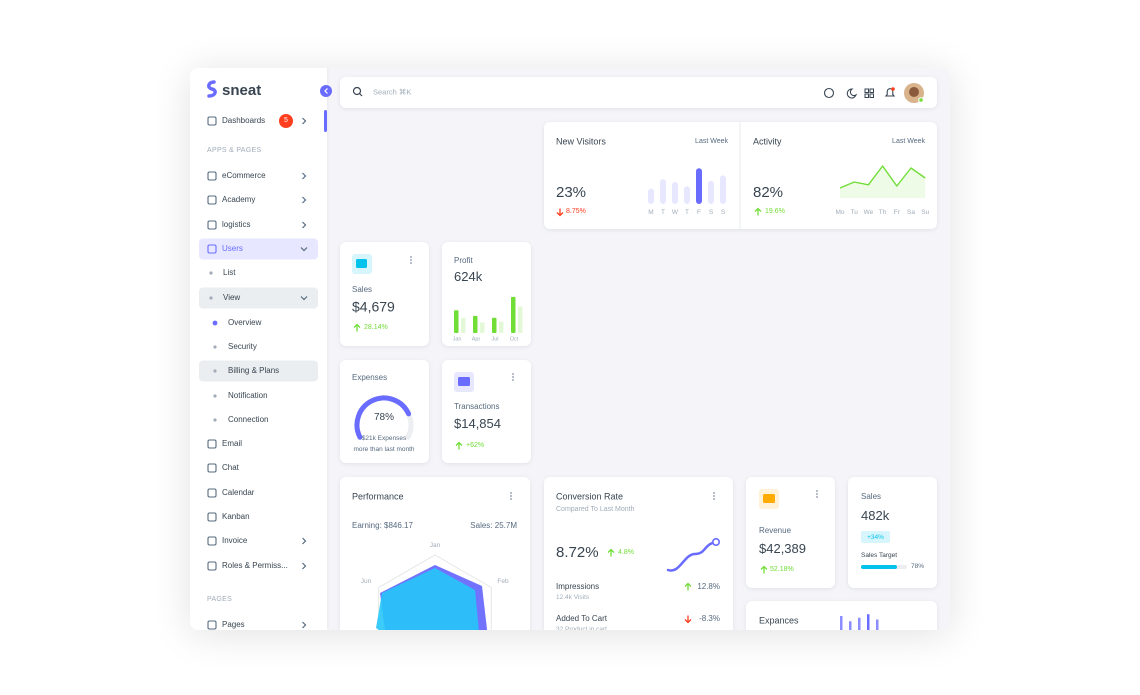 The image size is (1140, 695). Describe the element at coordinates (376, 327) in the screenshot. I see `change: 28.14%` at that location.